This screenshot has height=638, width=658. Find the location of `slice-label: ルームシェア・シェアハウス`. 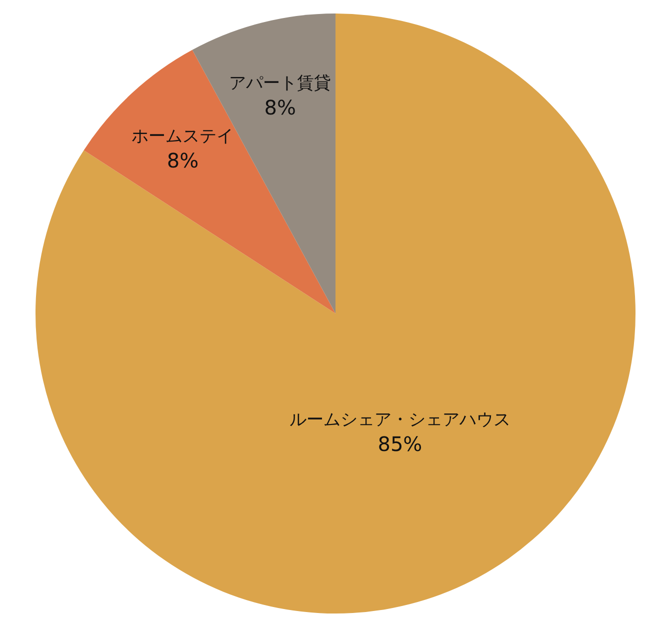

slice-label: ルームシェア・シェアハウス is located at coordinates (399, 420).